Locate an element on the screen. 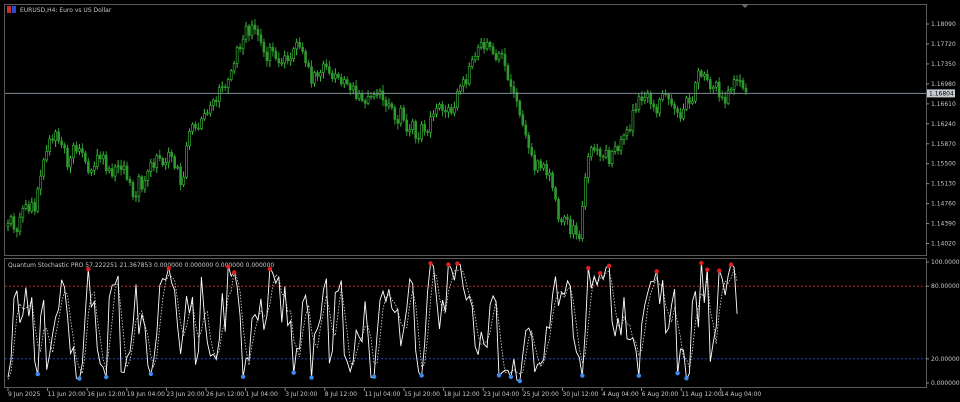 This screenshot has width=960, height=402. price-tick-label: 1.17720 is located at coordinates (943, 44).